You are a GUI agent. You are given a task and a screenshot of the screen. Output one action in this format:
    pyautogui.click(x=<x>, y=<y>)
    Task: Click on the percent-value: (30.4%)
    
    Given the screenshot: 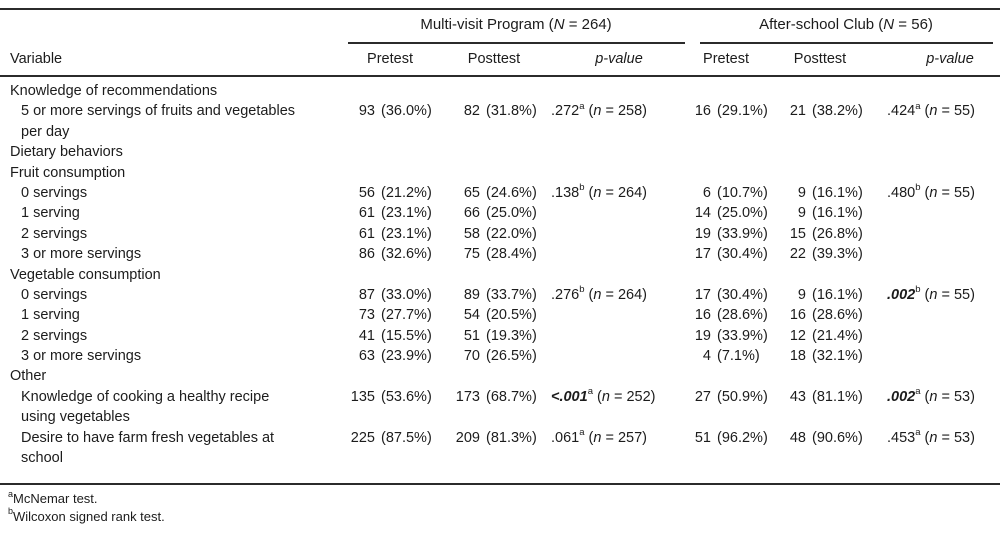 What is the action you would take?
    pyautogui.click(x=742, y=294)
    